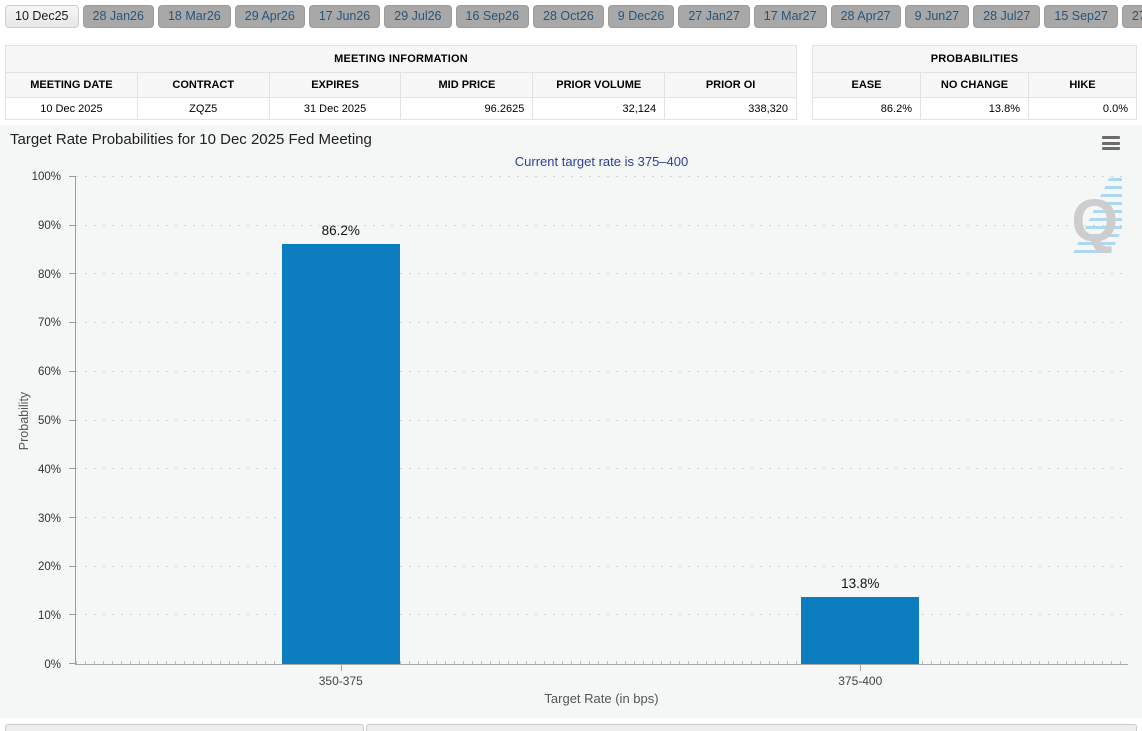 The height and width of the screenshot is (731, 1142). I want to click on tab-28-jul27: 28 Jul27, so click(1007, 16).